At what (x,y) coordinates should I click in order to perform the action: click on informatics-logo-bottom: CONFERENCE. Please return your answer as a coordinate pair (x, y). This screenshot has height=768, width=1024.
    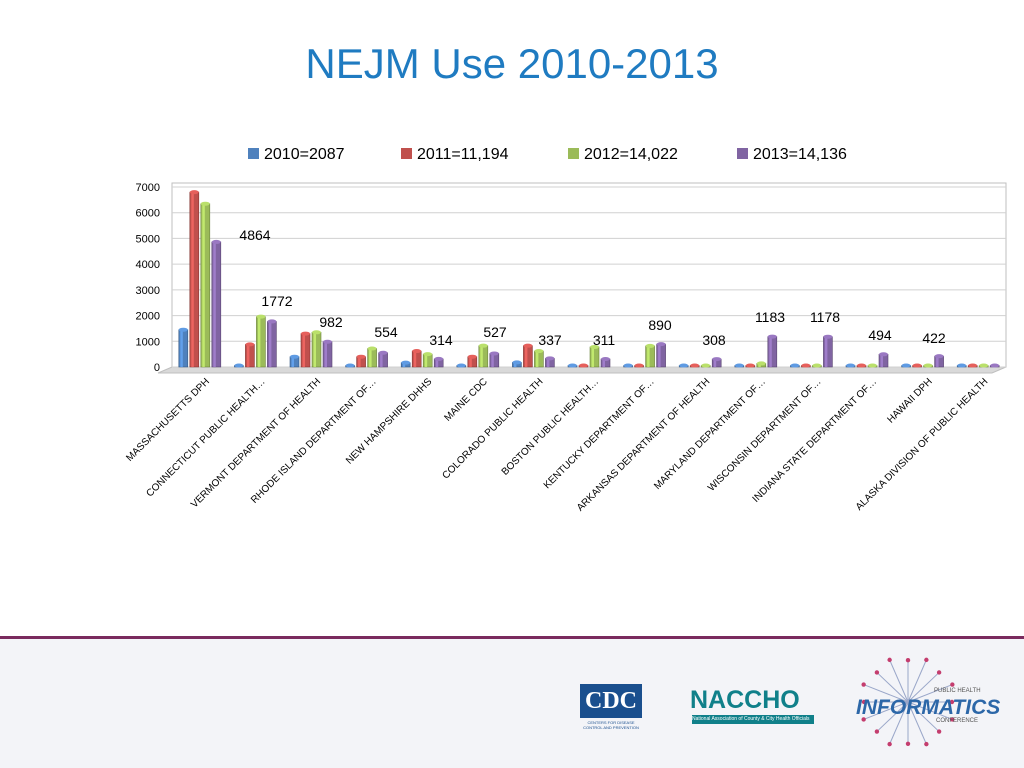
    Looking at the image, I should click on (957, 721).